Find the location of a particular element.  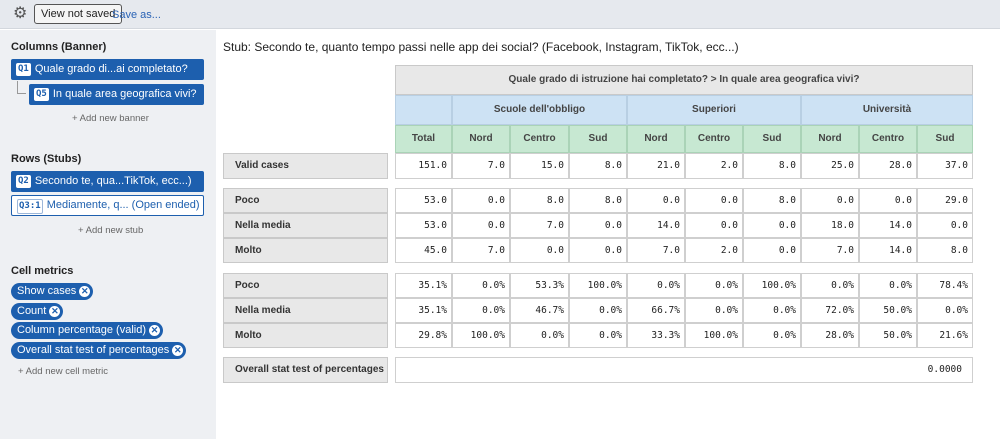

metric-chip-show-cases: Show cases ✕ is located at coordinates (52, 291).